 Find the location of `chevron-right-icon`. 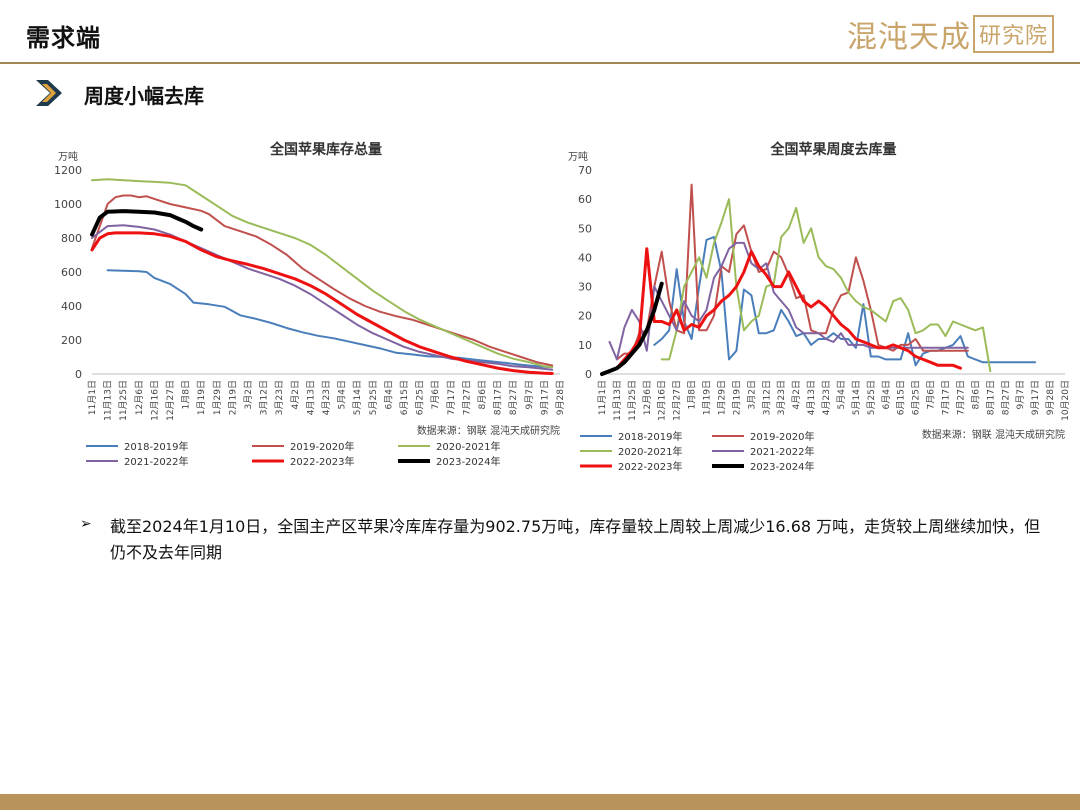

chevron-right-icon is located at coordinates (49, 93).